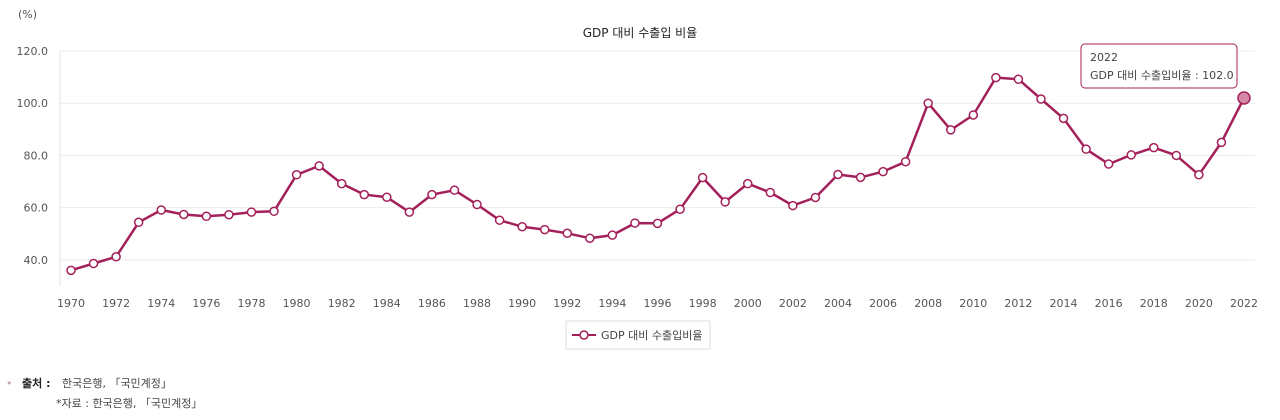  What do you see at coordinates (104, 394) in the screenshot?
I see `source-block: • 출처 : 한국은행, 「국민계정」 *자료 : 한국은행, 「국민계정」` at bounding box center [104, 394].